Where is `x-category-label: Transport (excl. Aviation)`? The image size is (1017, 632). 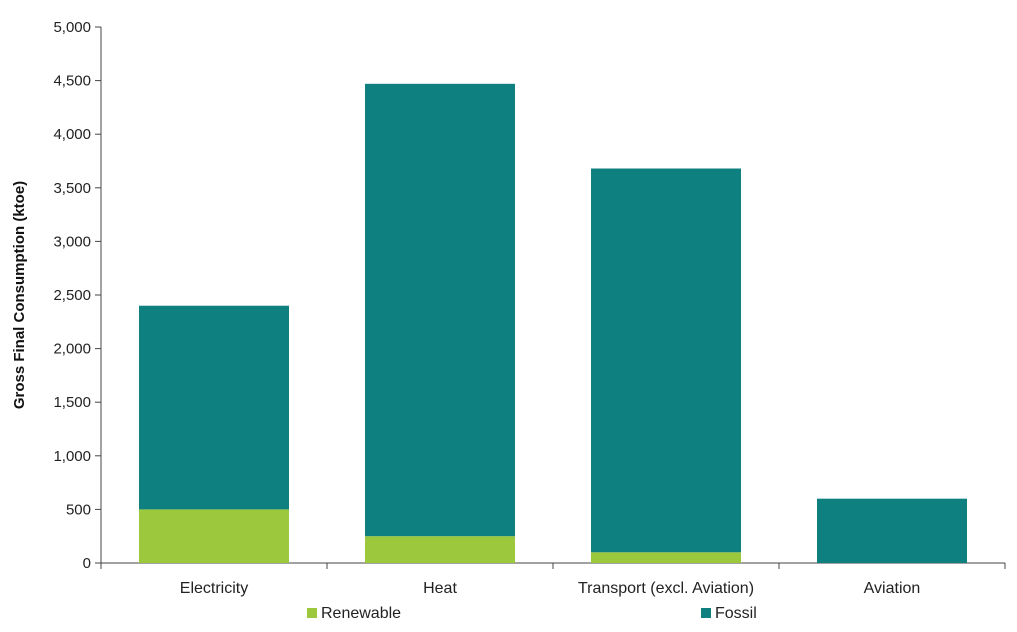
x-category-label: Transport (excl. Aviation) is located at coordinates (666, 588).